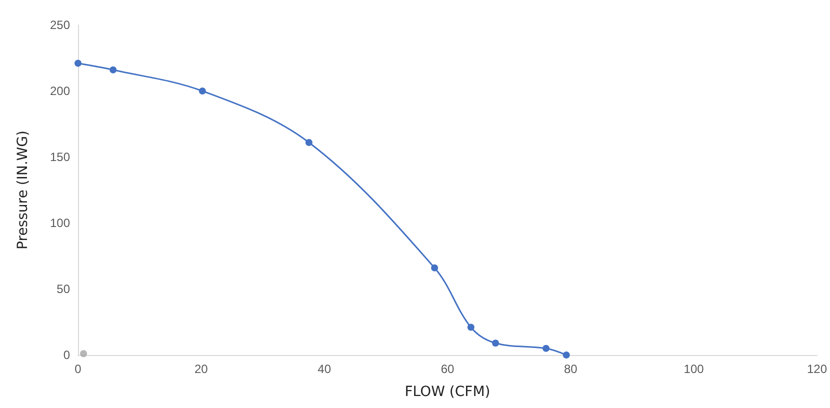 This screenshot has height=408, width=830. I want to click on y-tick-label: 0, so click(66, 355).